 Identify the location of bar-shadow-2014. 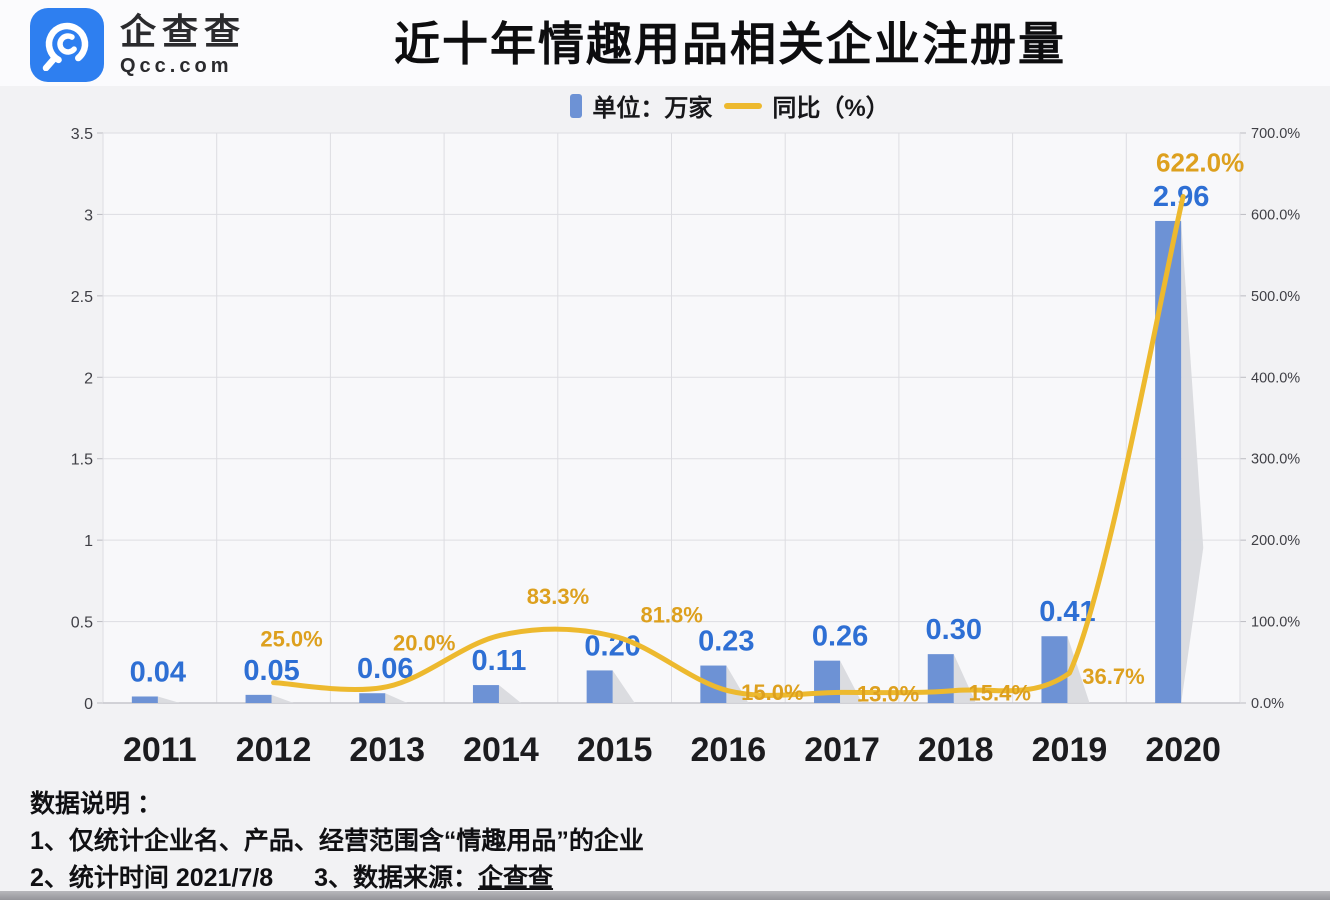
(510, 694).